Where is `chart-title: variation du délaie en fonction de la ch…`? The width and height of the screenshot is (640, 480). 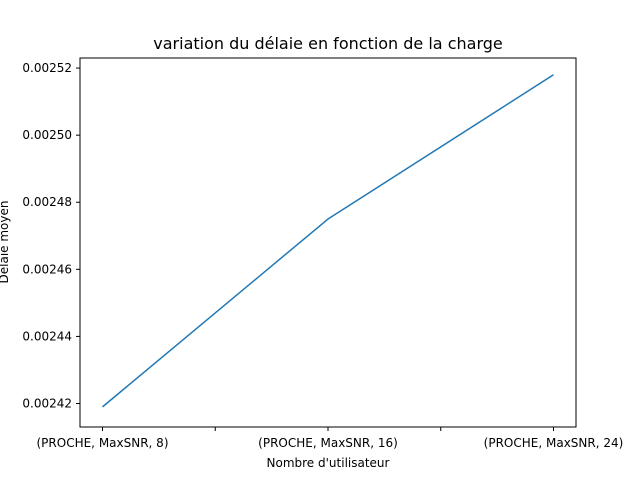
chart-title: variation du délaie en fonction de la ch… is located at coordinates (327, 43).